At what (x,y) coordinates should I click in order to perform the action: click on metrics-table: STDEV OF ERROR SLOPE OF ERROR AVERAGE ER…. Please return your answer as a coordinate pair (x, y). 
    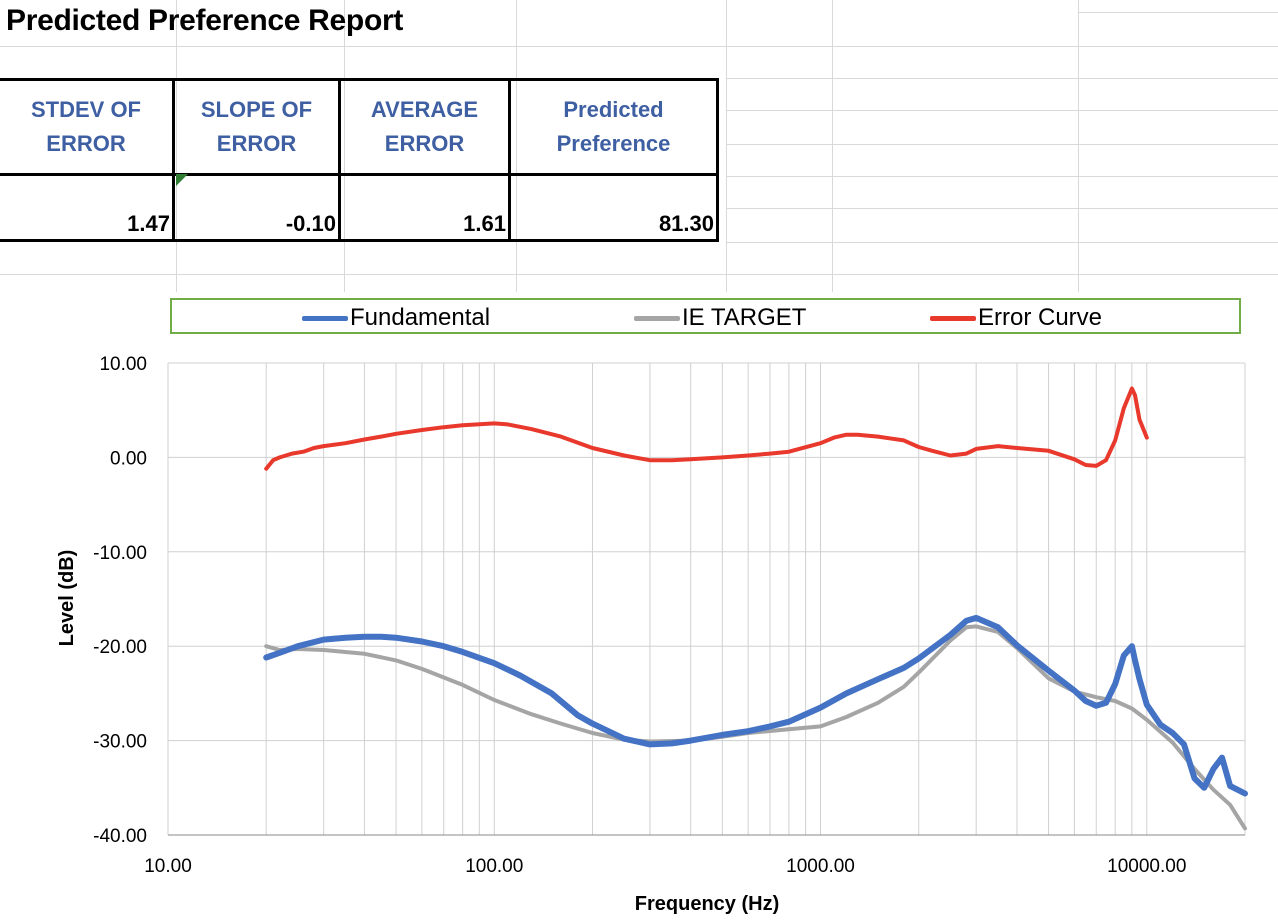
    Looking at the image, I should click on (359, 160).